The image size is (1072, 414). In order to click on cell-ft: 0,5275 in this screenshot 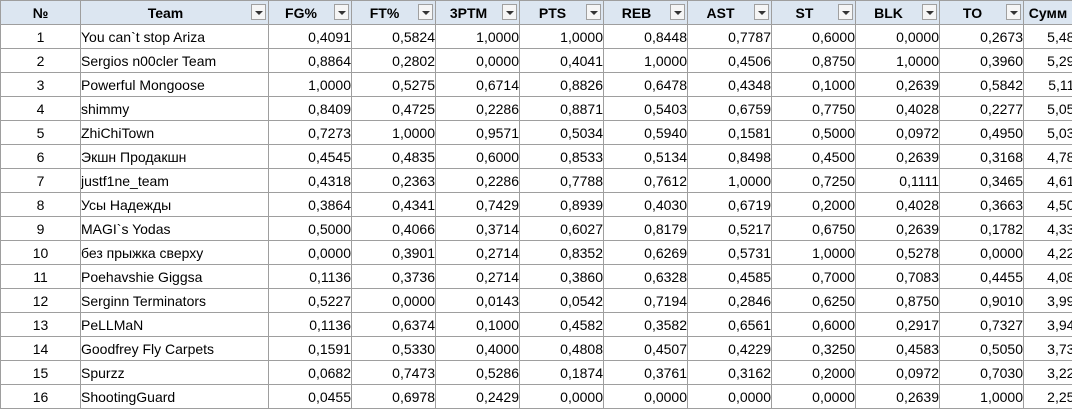, I will do `click(393, 84)`.